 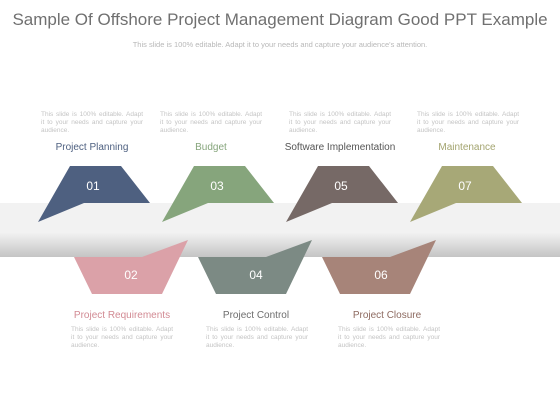 What do you see at coordinates (256, 275) in the screenshot?
I see `step-number-04: 04` at bounding box center [256, 275].